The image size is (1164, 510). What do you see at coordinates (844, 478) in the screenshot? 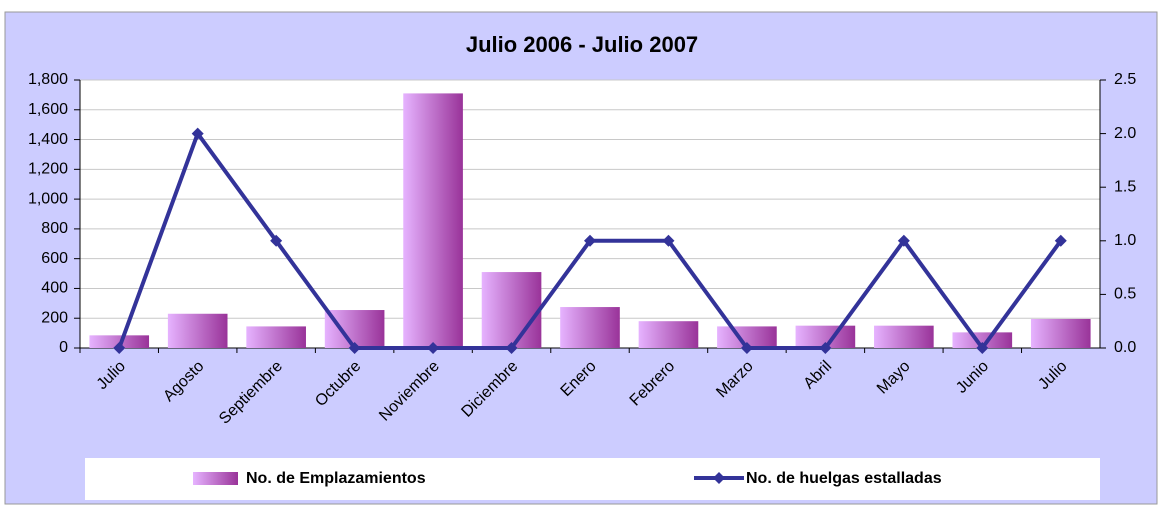
I see `legend-label: No. de huelgas estalladas` at bounding box center [844, 478].